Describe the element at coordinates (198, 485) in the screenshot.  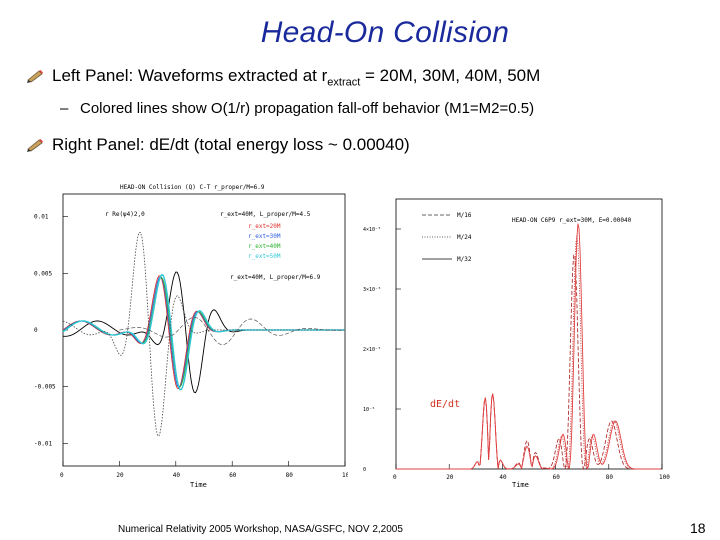
I see `waveform-xlabel: Time` at that location.